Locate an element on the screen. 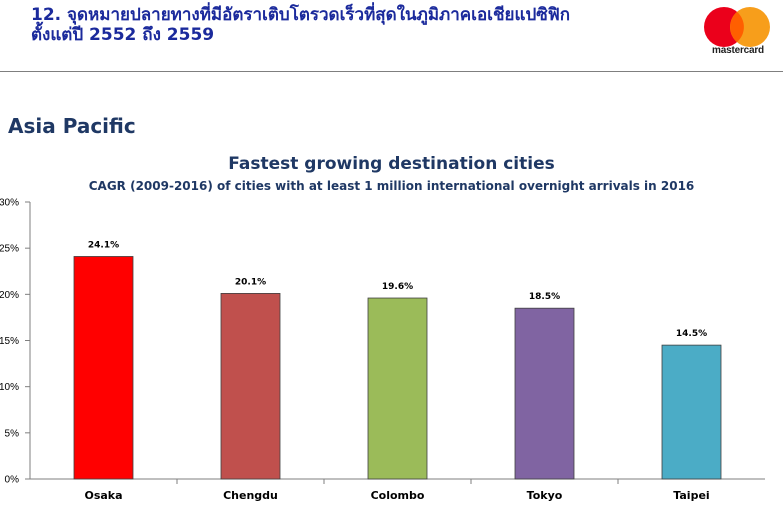  category-label: Chengdu is located at coordinates (250, 495).